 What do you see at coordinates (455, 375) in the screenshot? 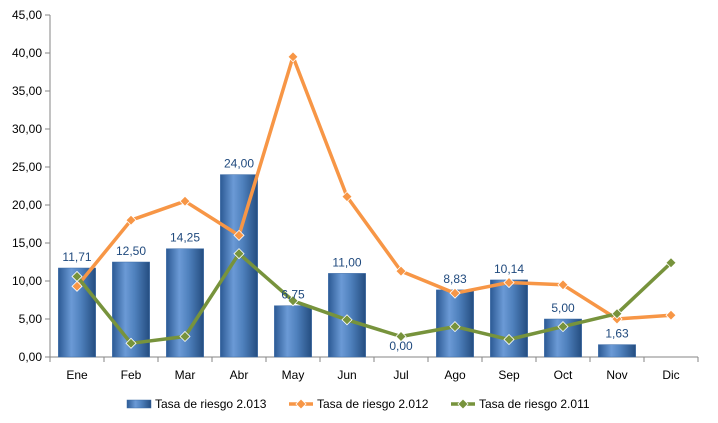
I see `x-tick-label: Ago` at bounding box center [455, 375].